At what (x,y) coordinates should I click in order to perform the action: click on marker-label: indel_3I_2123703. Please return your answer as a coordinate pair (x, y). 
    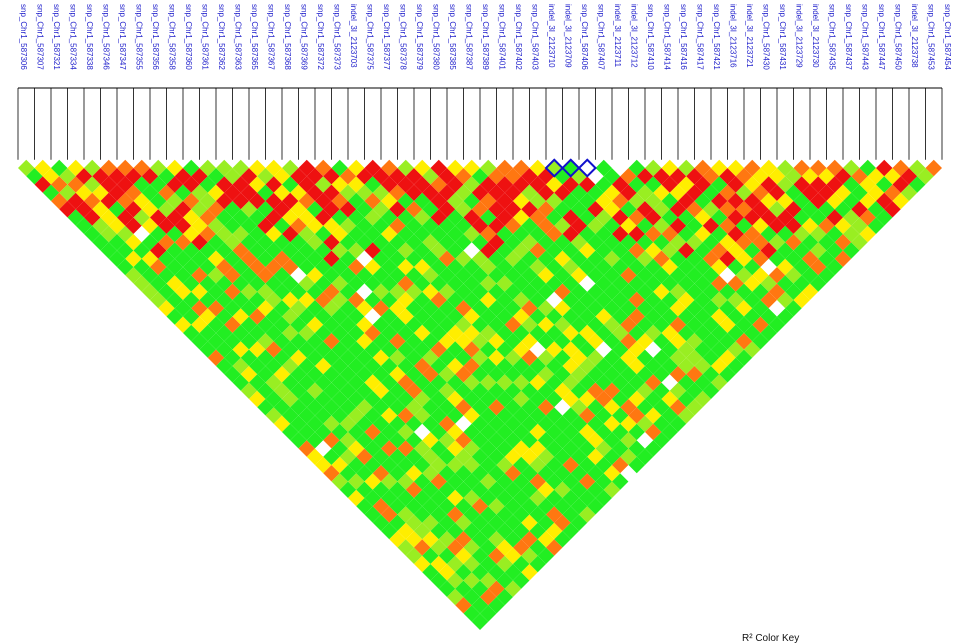
    Looking at the image, I should click on (353, 36).